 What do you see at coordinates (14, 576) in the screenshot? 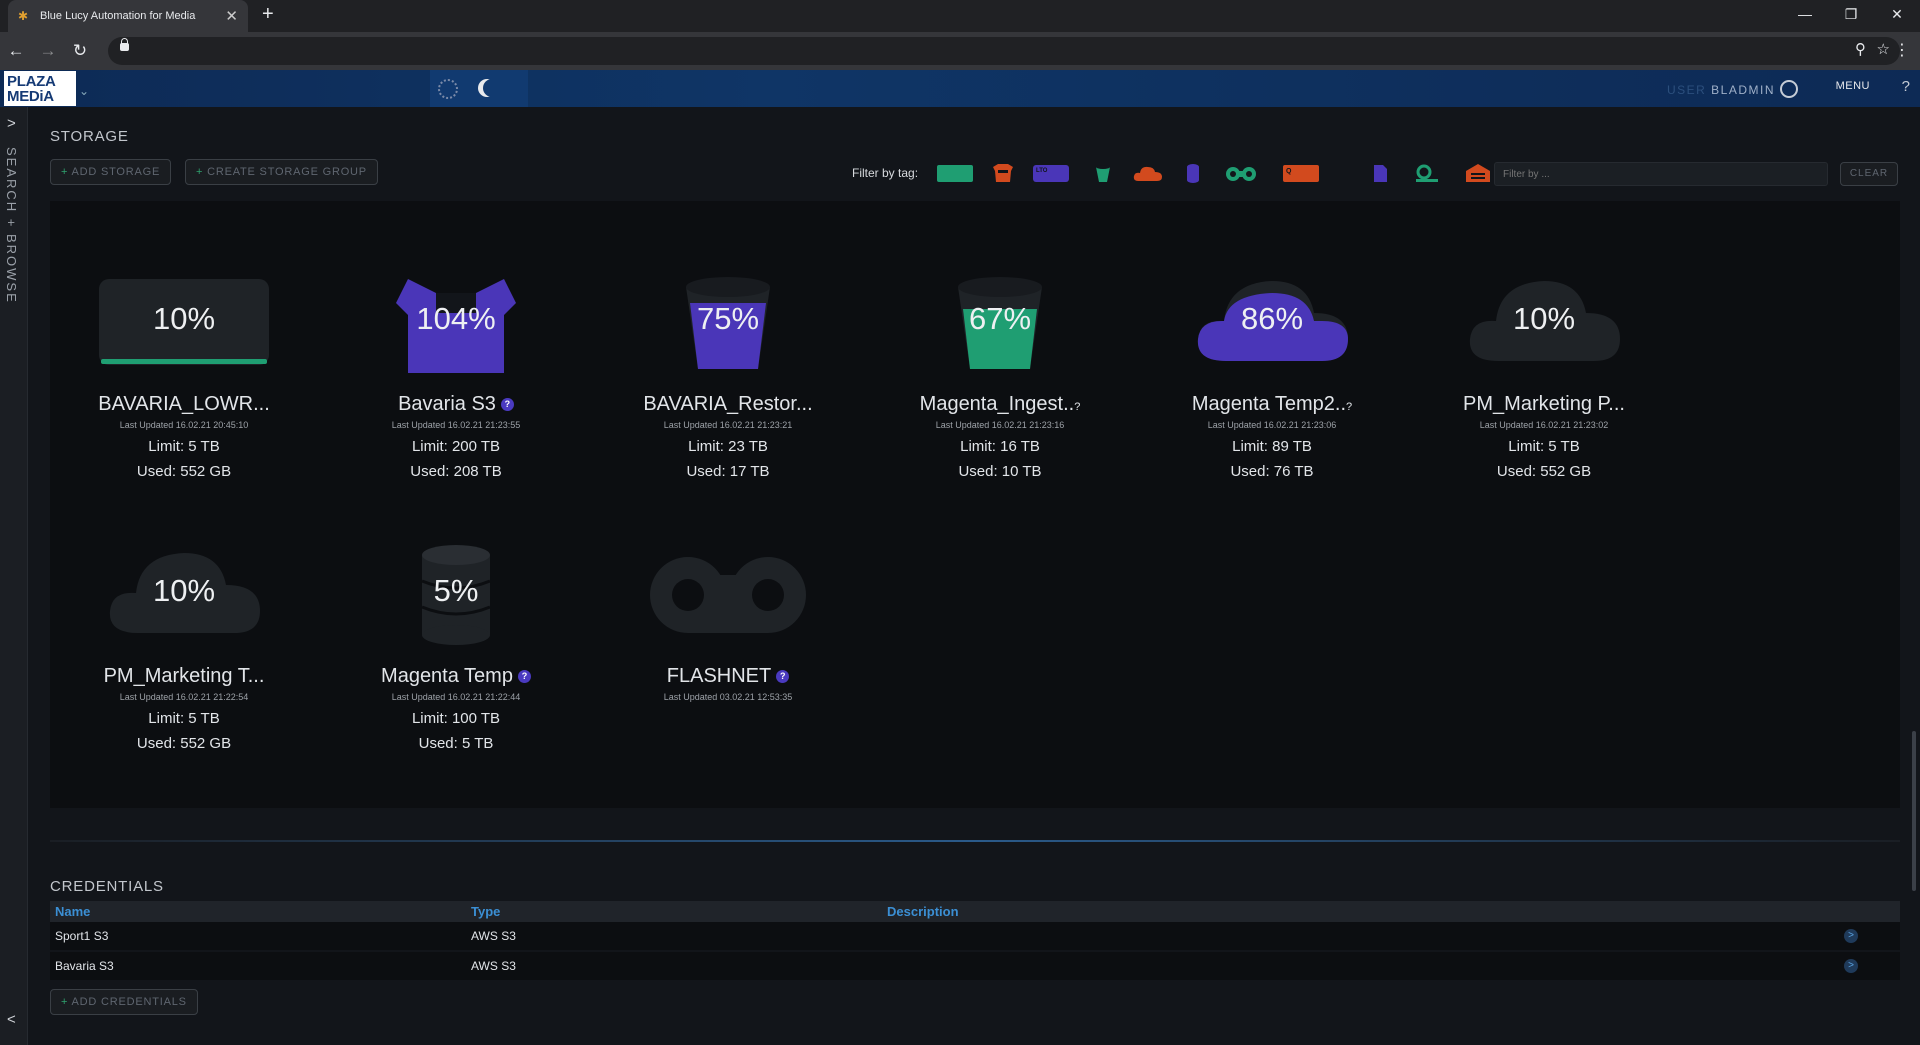
I see `search-browse-sidebar: > SEARCH + BROWSE <` at bounding box center [14, 576].